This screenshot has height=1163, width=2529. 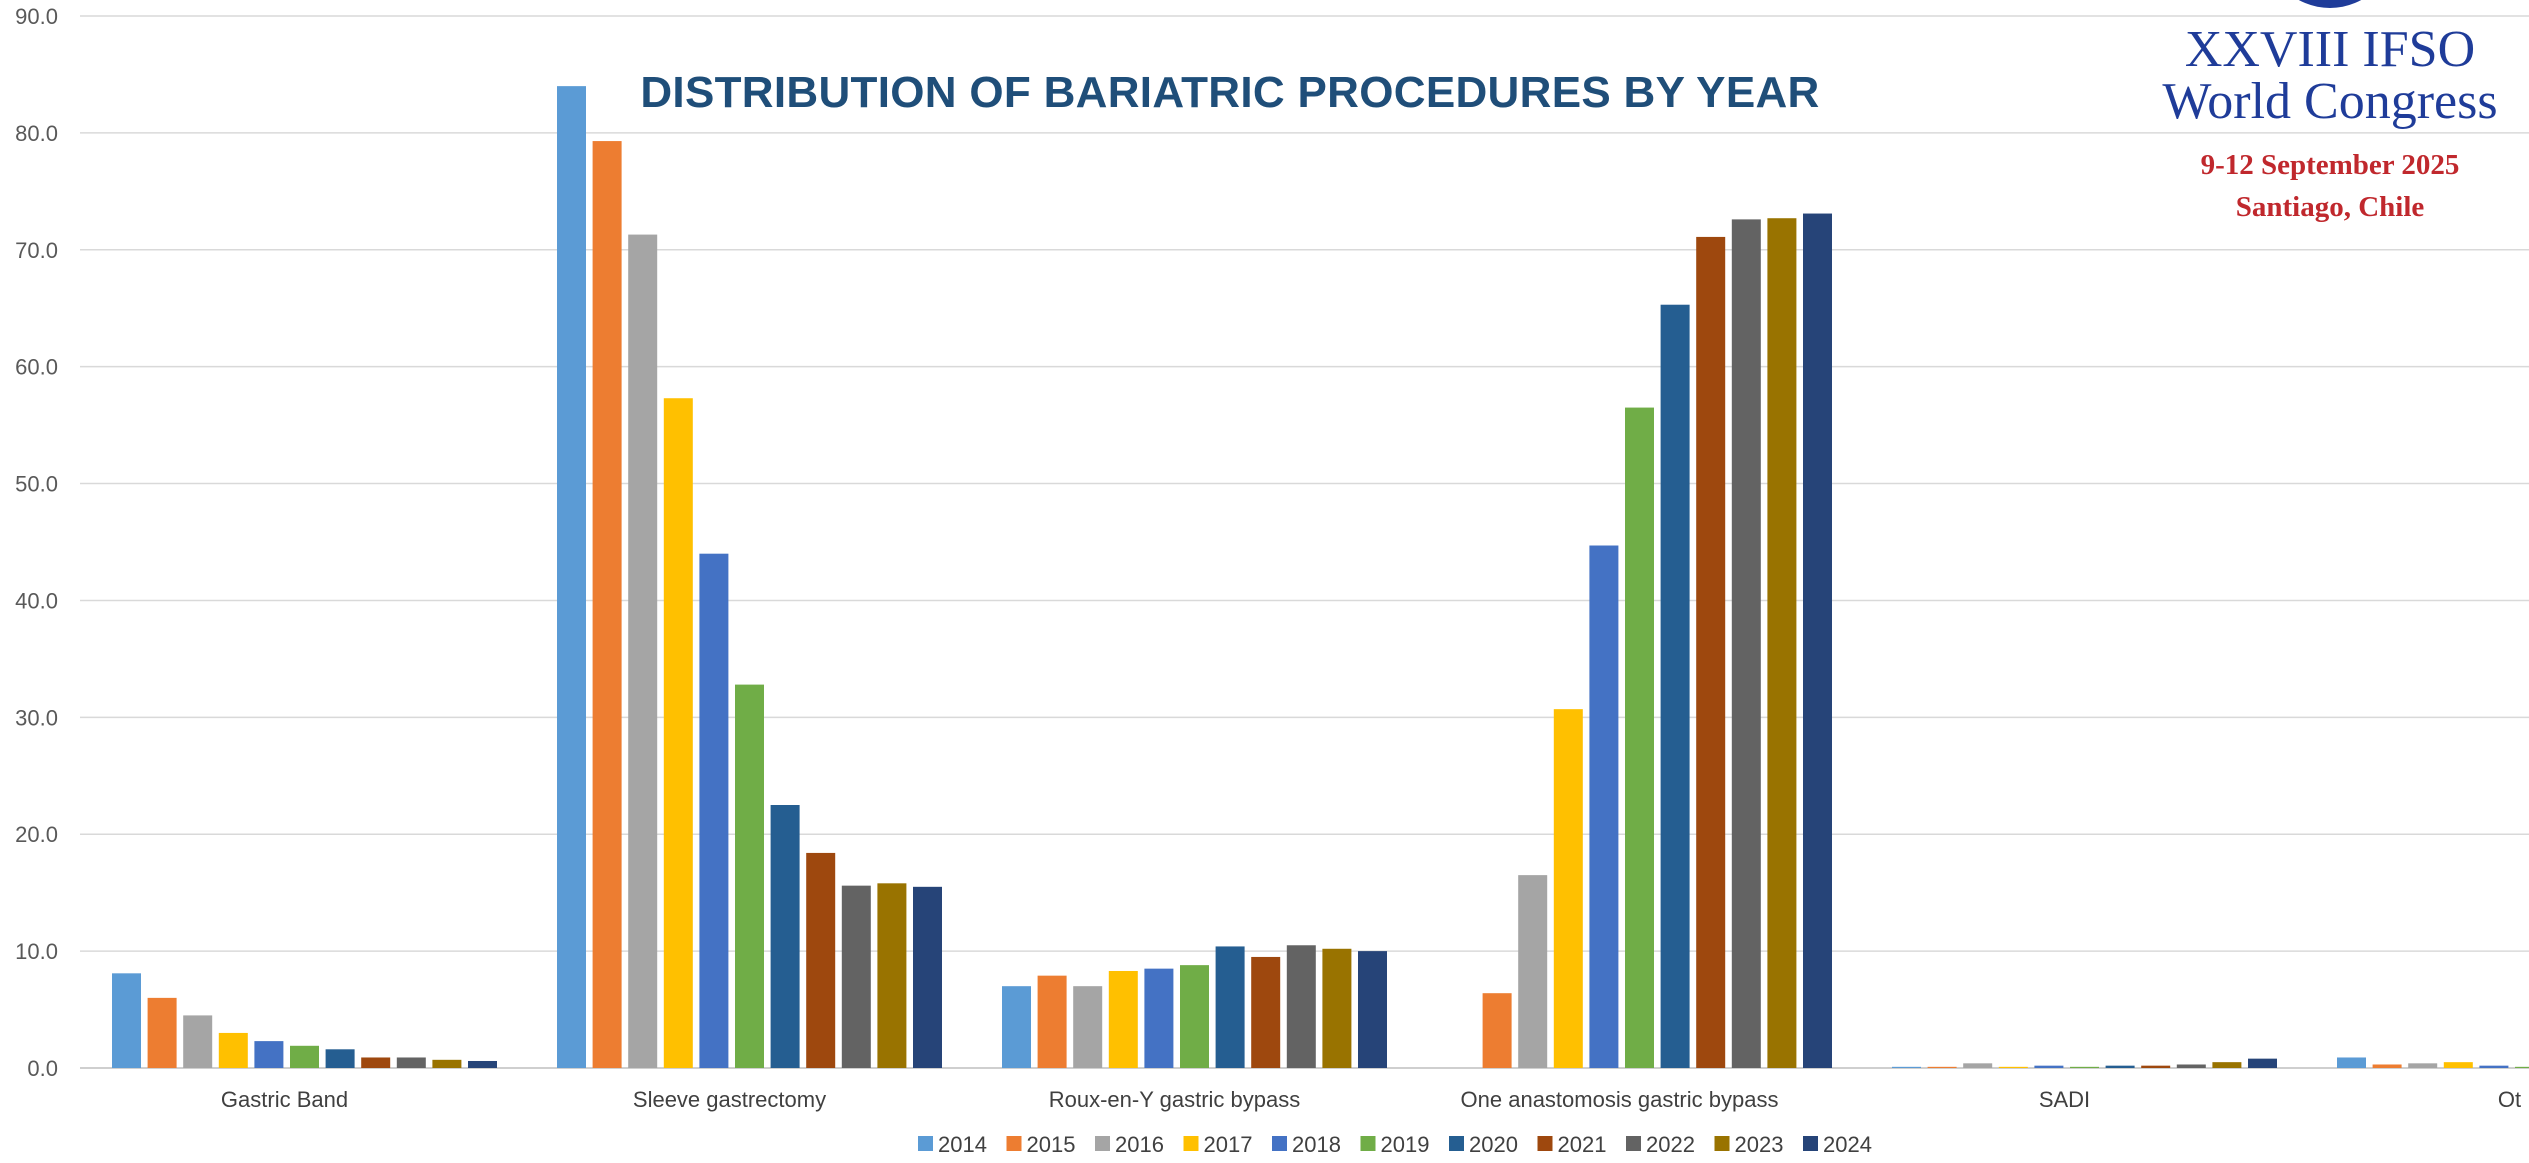 I want to click on congress-dates: 9-12 September 2025, so click(x=2330, y=165).